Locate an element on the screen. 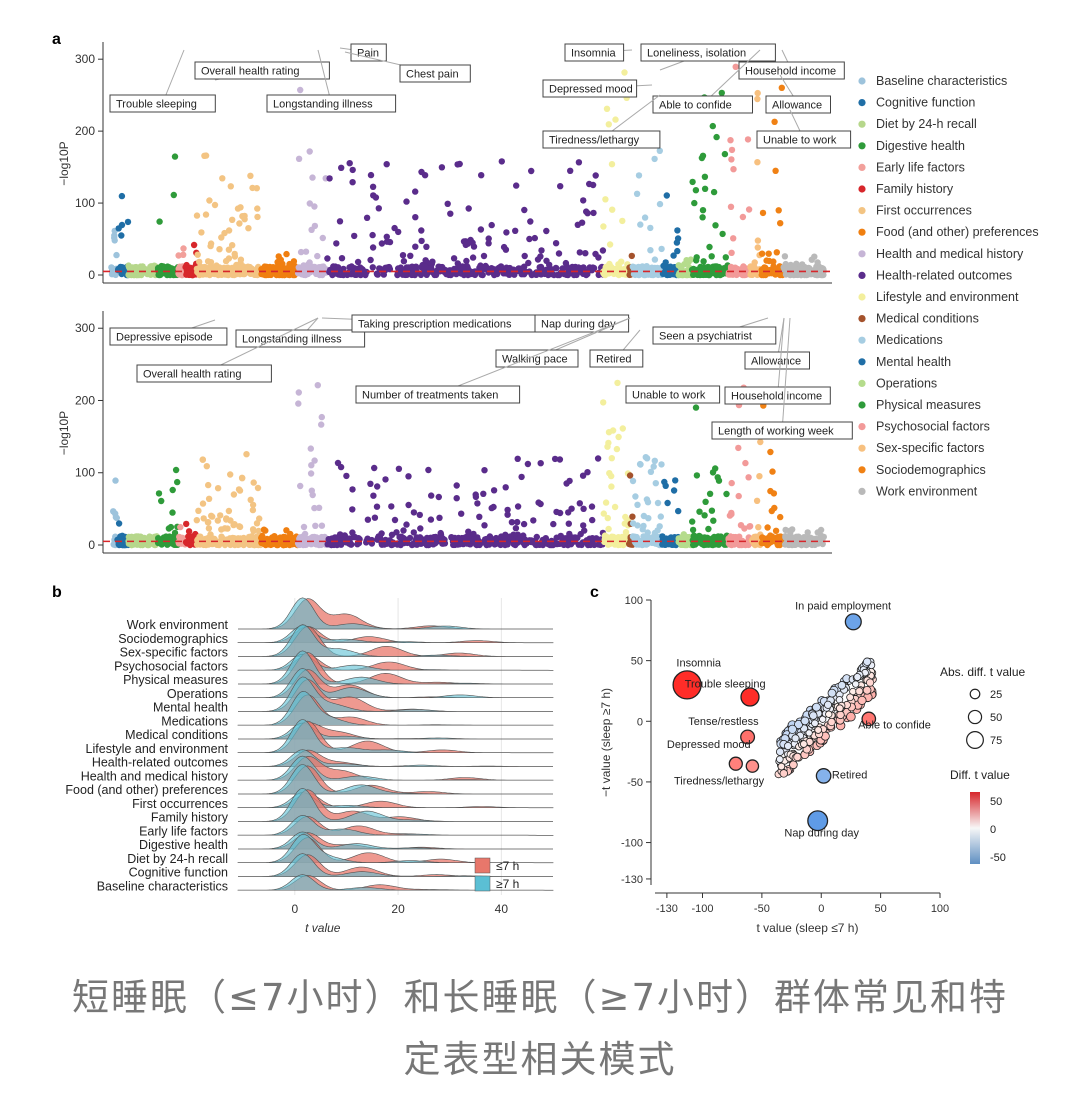  x-axis-label-b: t value is located at coordinates (323, 928).